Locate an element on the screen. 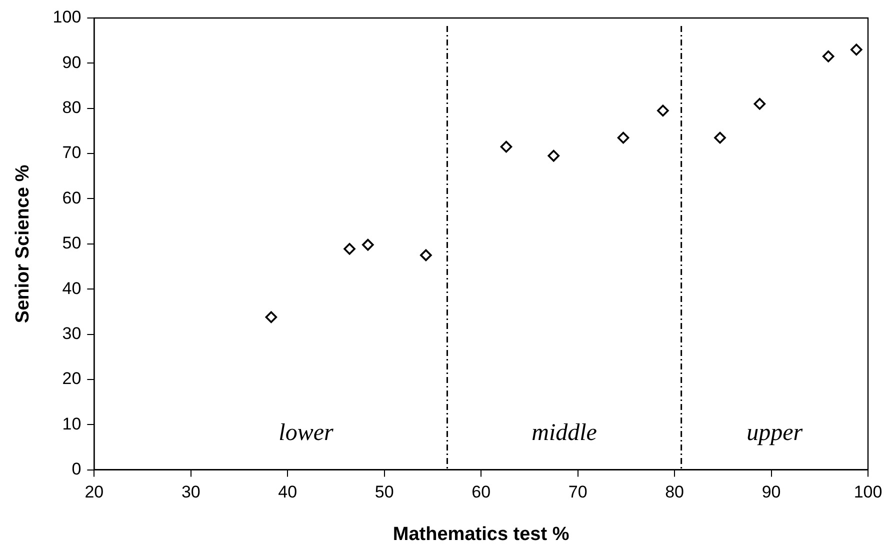 The width and height of the screenshot is (890, 556). x-tick-label: 50 is located at coordinates (384, 492).